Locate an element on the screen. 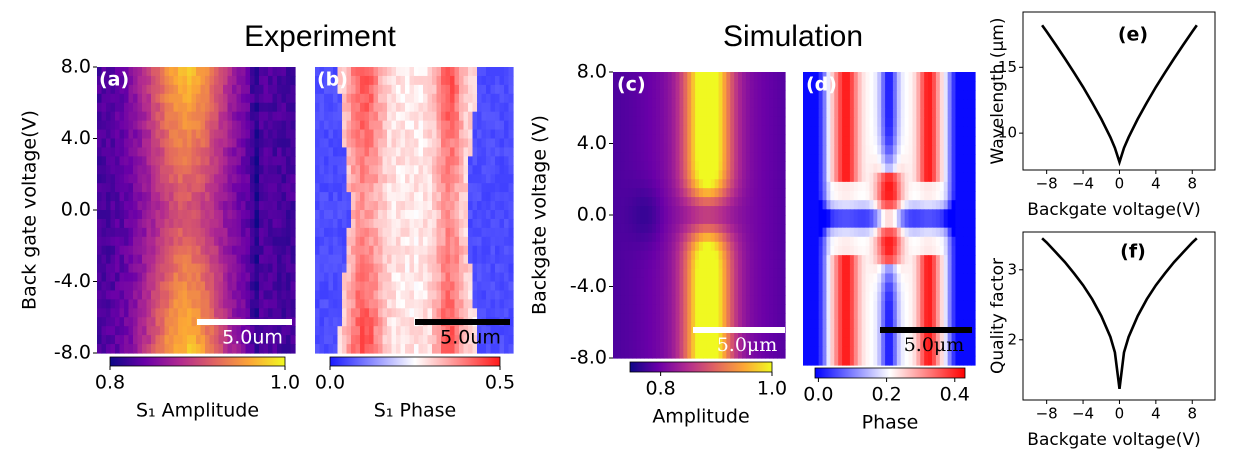  y-axis-label: Backgate voltage (V) is located at coordinates (540, 215).